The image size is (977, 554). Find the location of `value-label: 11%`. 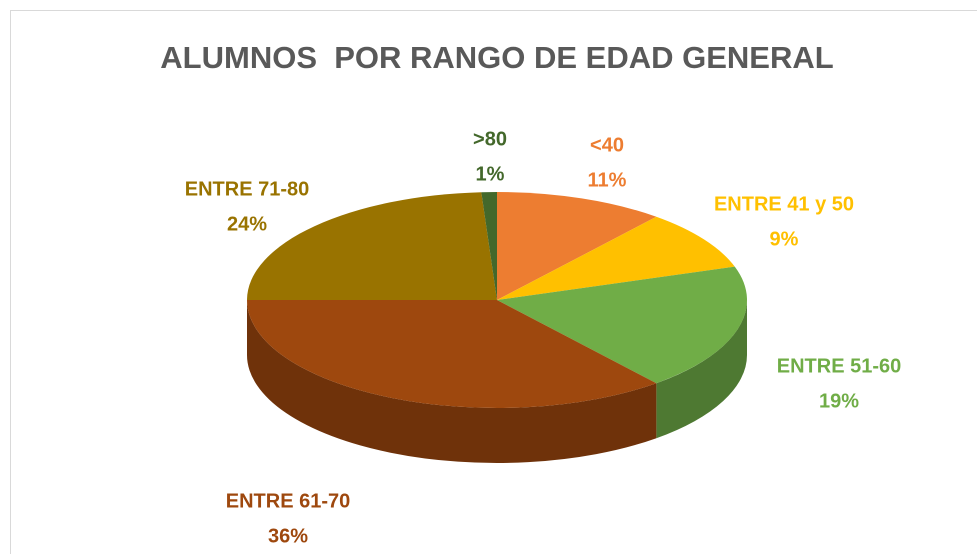

value-label: 11% is located at coordinates (607, 180).